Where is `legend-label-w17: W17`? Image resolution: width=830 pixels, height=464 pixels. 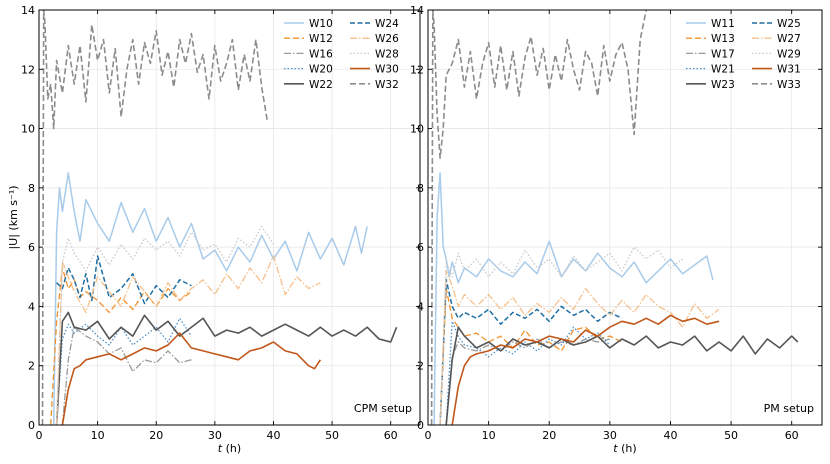 legend-label-w17: W17 is located at coordinates (723, 54).